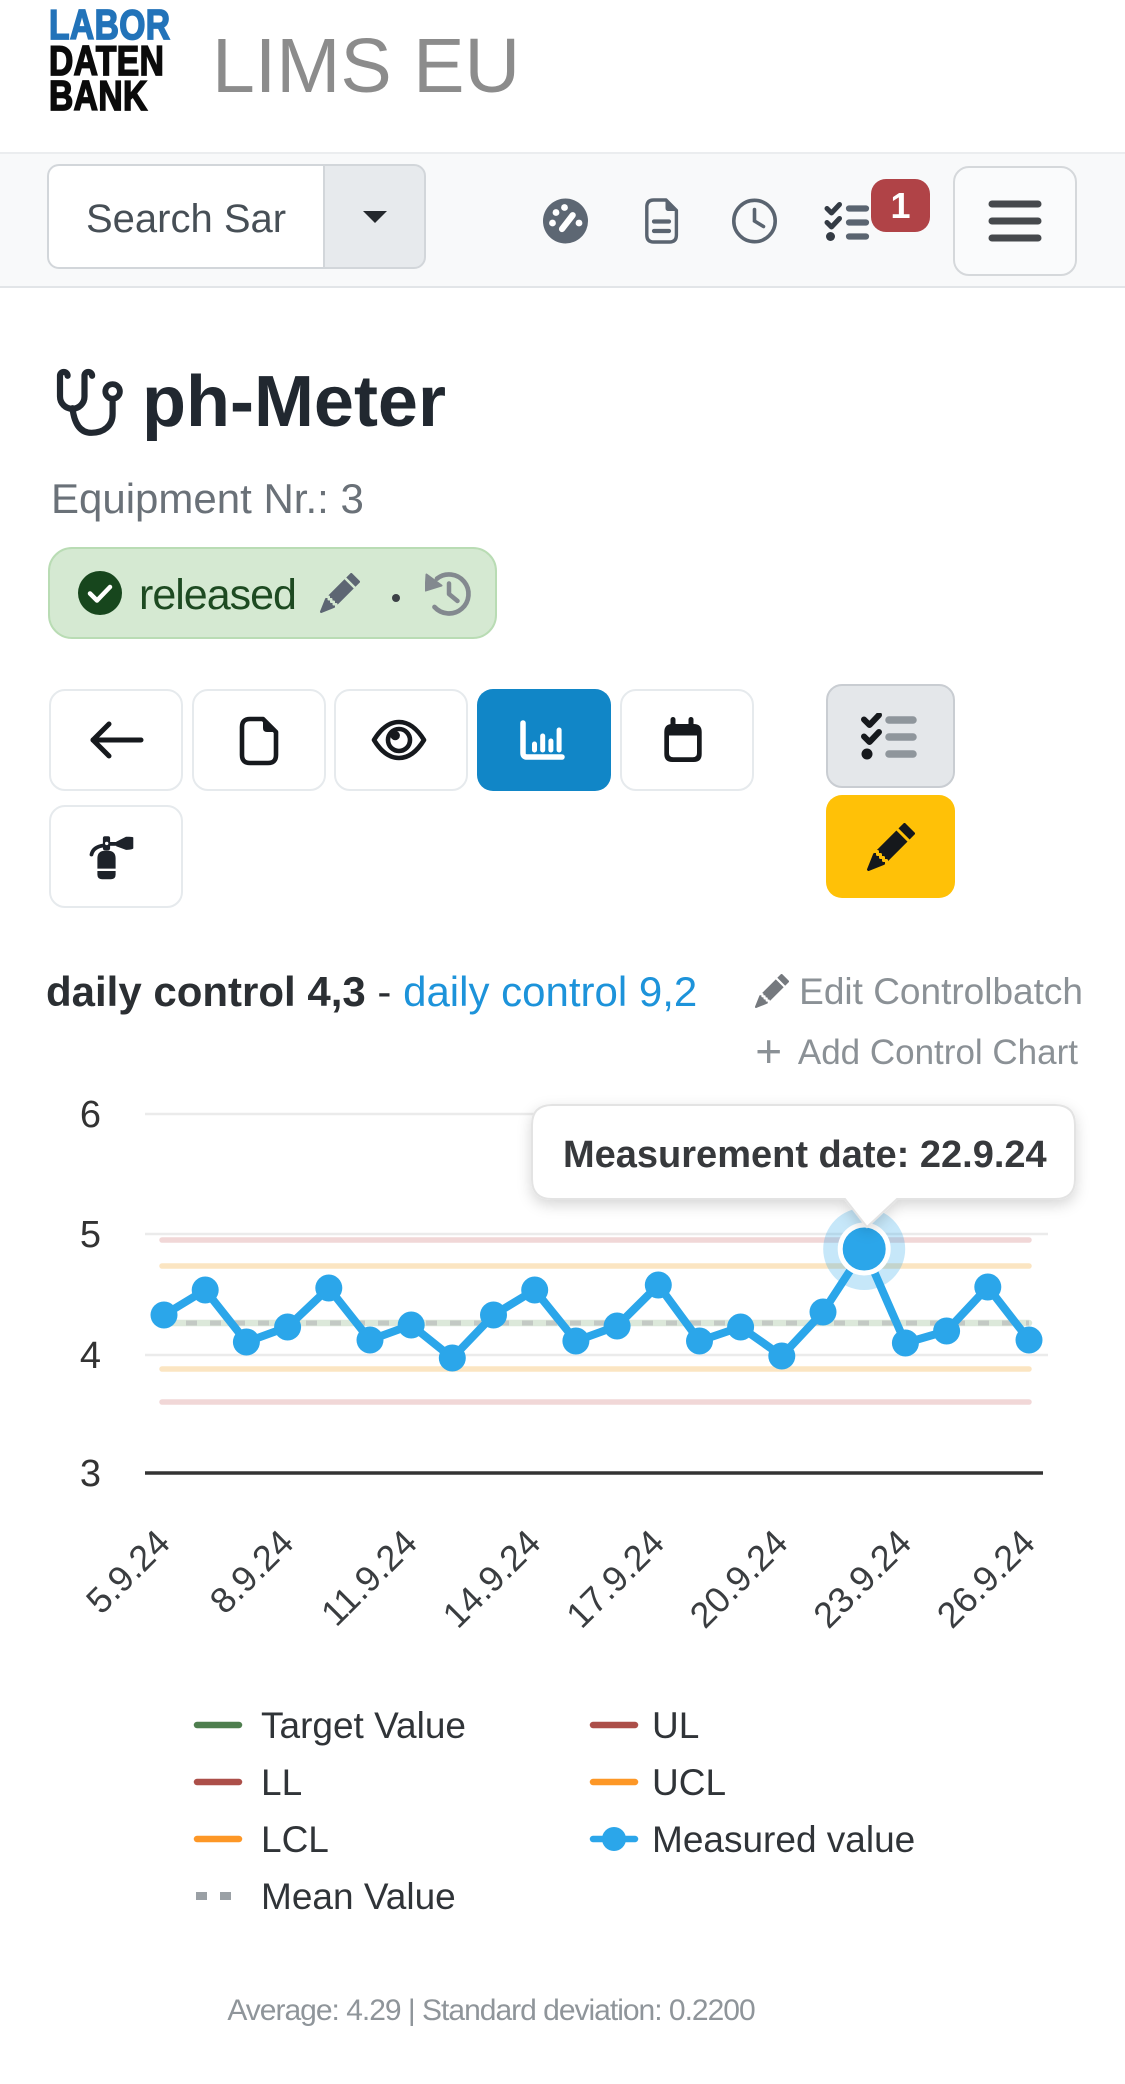 The height and width of the screenshot is (2084, 1125). What do you see at coordinates (689, 1782) in the screenshot?
I see `svg-text: UCL` at bounding box center [689, 1782].